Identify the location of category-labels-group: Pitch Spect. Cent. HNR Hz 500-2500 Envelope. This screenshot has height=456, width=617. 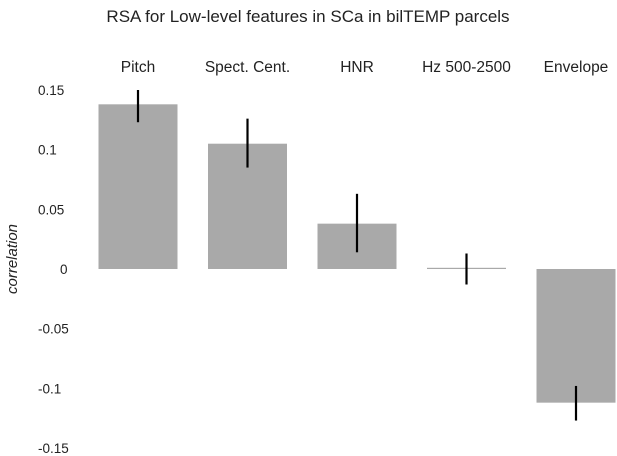
(365, 67).